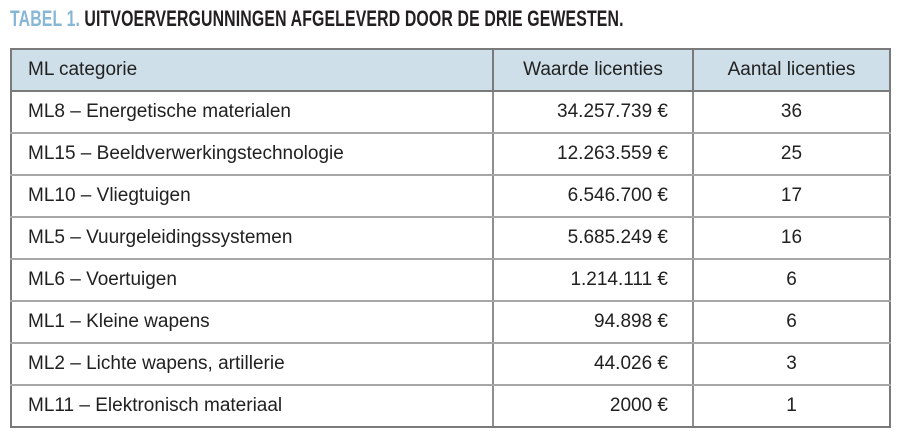 This screenshot has width=900, height=440. What do you see at coordinates (252, 238) in the screenshot?
I see `cell-categorie: ML5 – Vuurgeleidingssystemen` at bounding box center [252, 238].